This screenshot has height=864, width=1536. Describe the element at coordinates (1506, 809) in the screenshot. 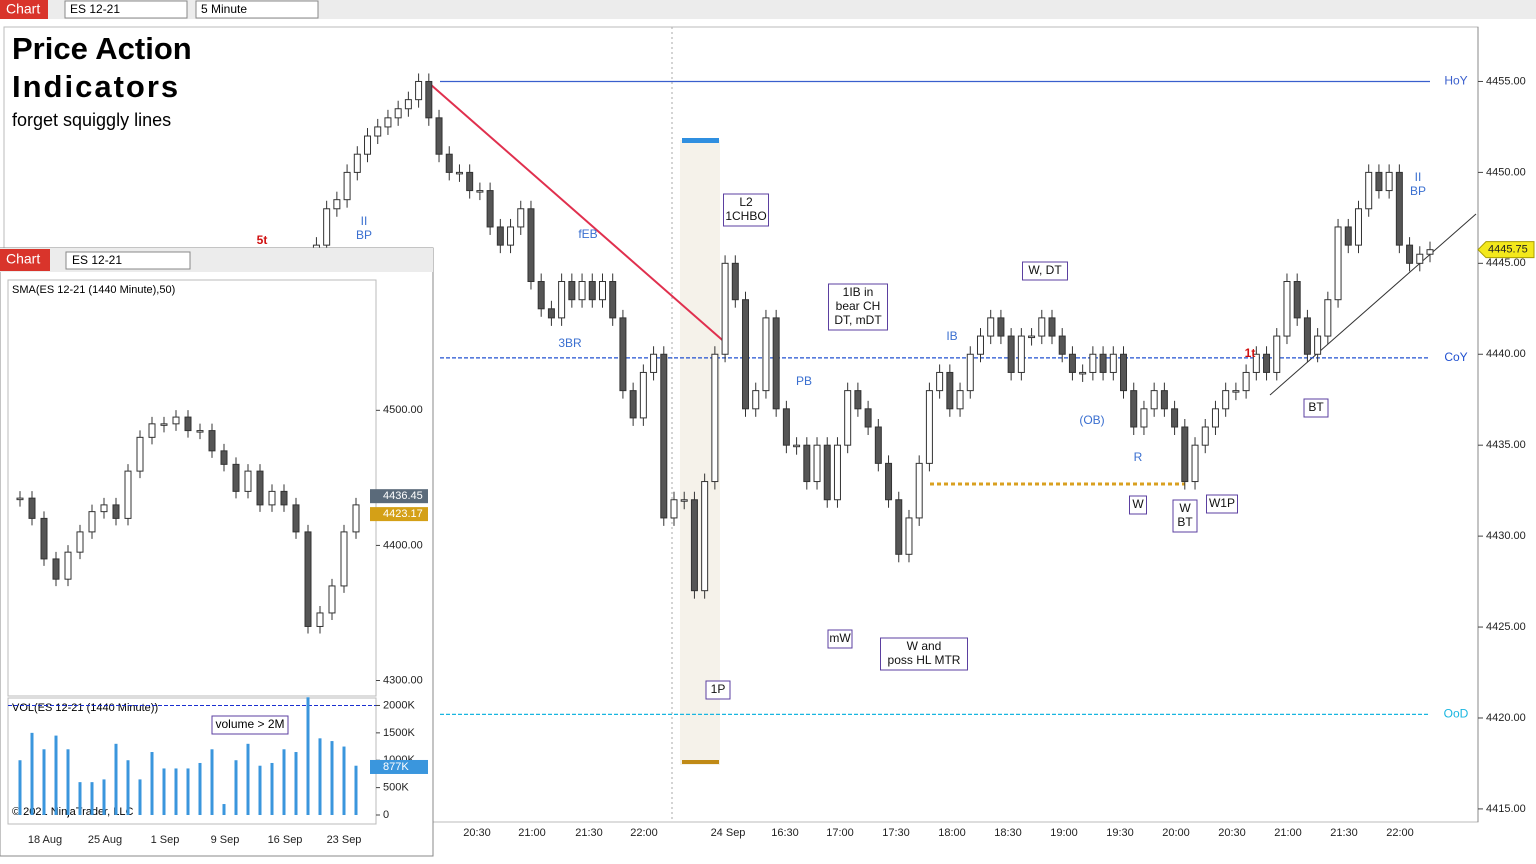

I see `y-tick-label: 4415.00` at that location.